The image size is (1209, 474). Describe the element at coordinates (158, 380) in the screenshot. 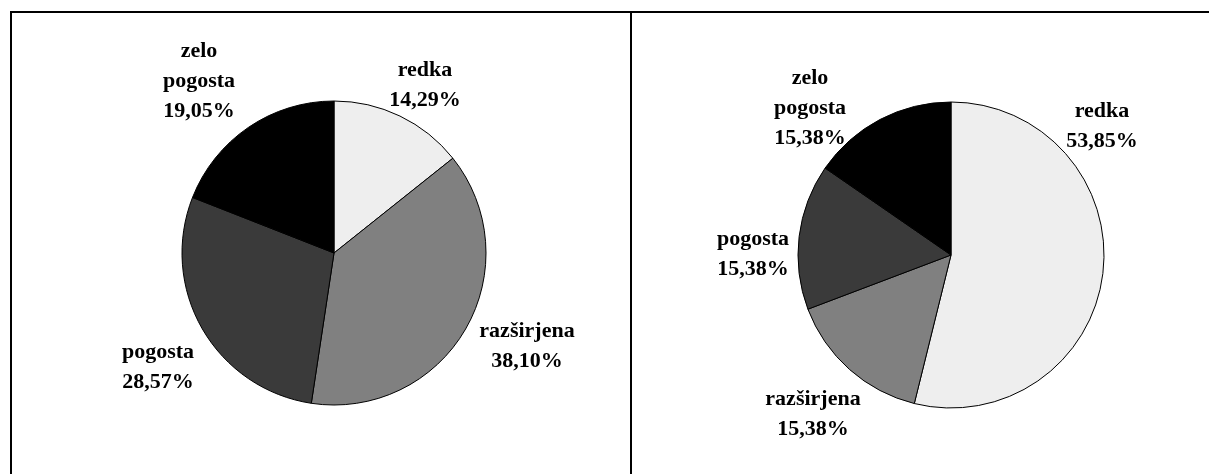

I see `data-label: 28,57%` at that location.